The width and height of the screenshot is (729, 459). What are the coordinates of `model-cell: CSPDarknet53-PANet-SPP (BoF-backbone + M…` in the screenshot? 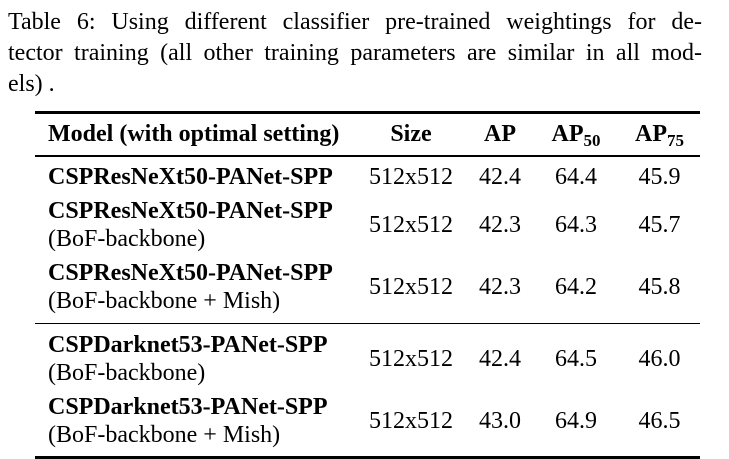 It's located at (195, 424).